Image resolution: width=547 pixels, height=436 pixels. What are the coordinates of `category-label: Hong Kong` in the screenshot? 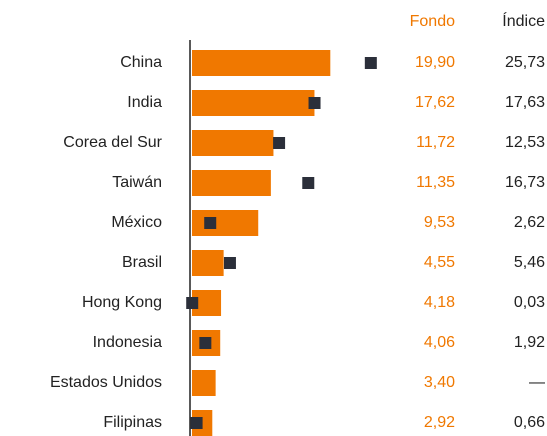 It's located at (122, 302).